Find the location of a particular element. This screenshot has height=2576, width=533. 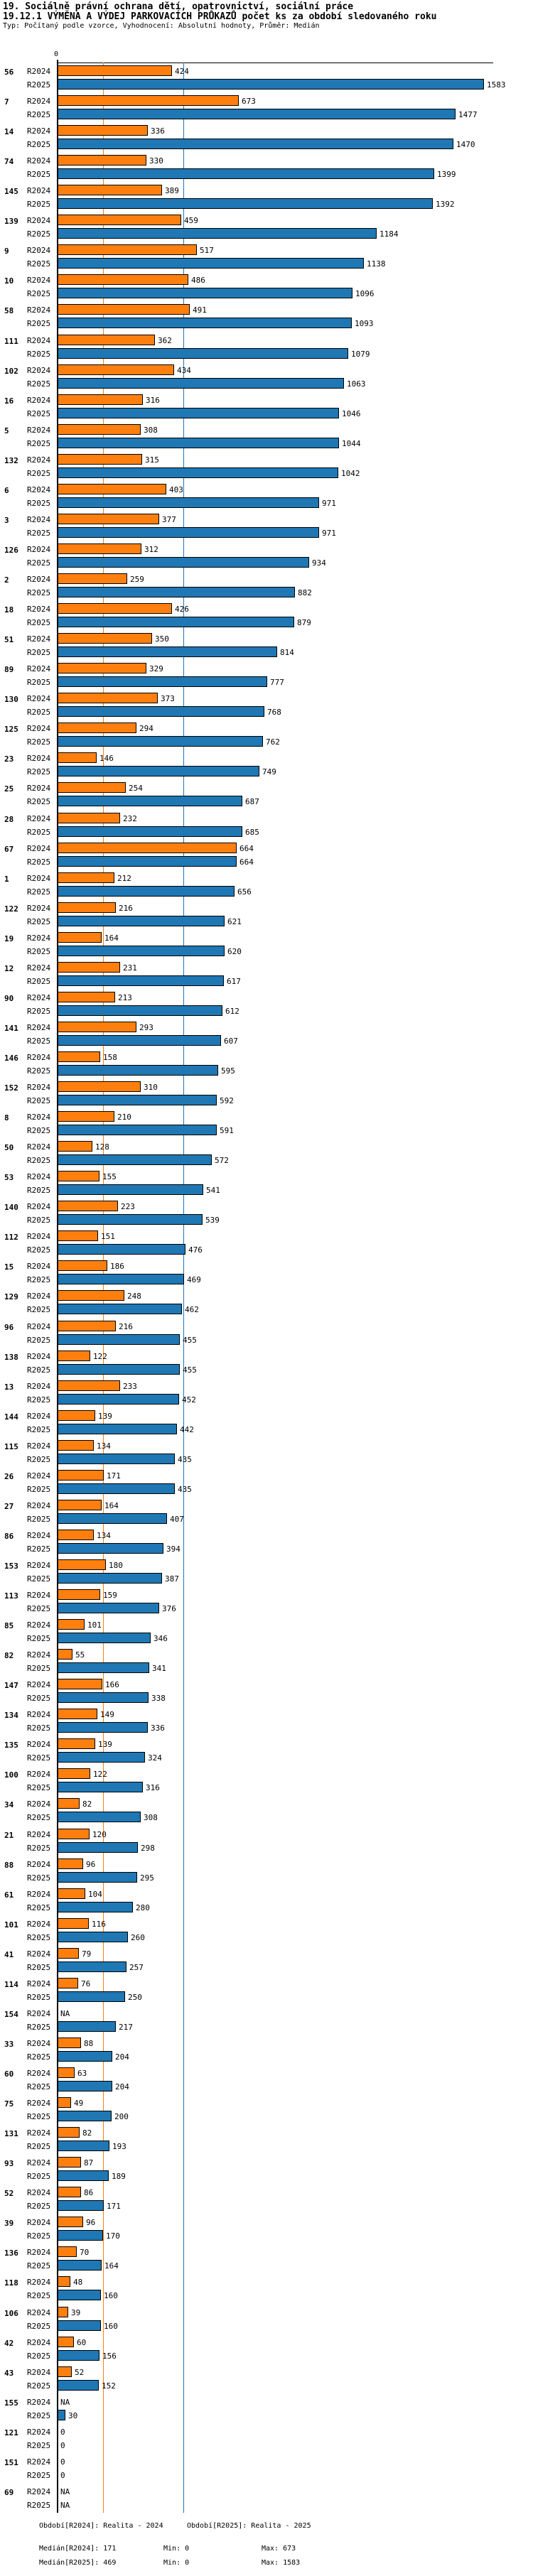

bar-value-label: 1042 is located at coordinates (350, 473).